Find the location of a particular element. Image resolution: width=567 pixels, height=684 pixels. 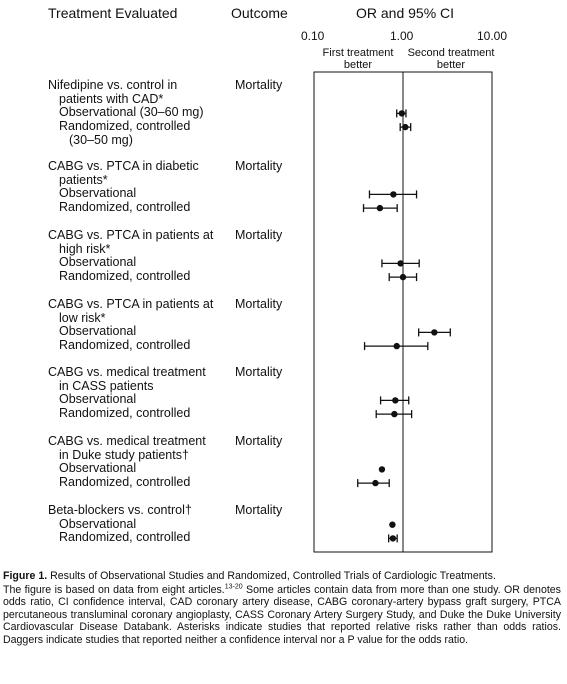

tick-label-10.00: 10.00 is located at coordinates (492, 36).